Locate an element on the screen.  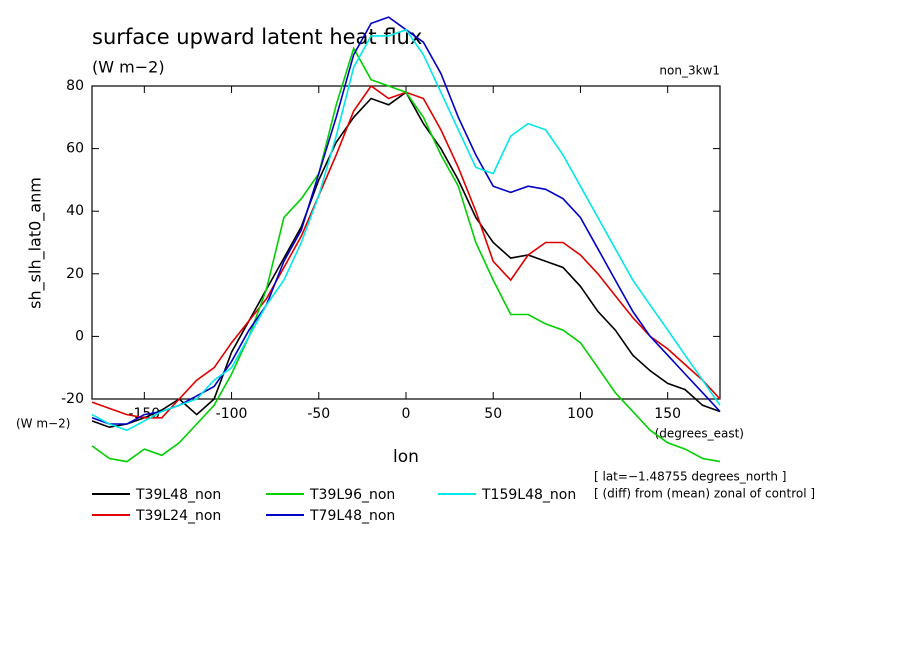
x-units: (degrees_east) is located at coordinates (699, 434).